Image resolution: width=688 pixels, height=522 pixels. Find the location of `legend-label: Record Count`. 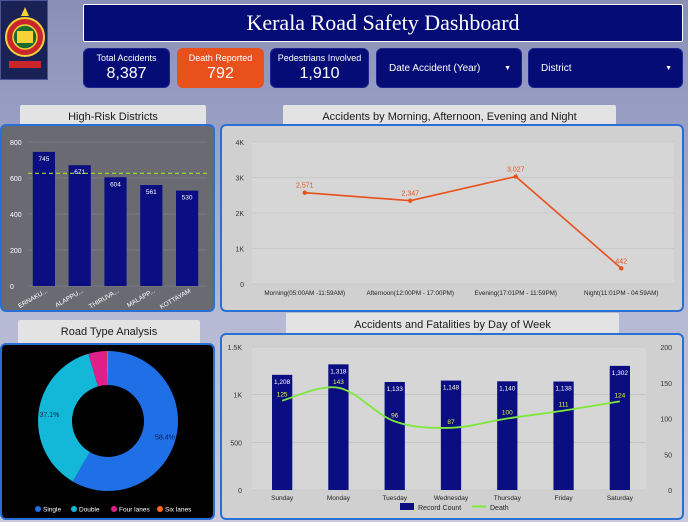

legend-label: Record Count is located at coordinates (439, 508).